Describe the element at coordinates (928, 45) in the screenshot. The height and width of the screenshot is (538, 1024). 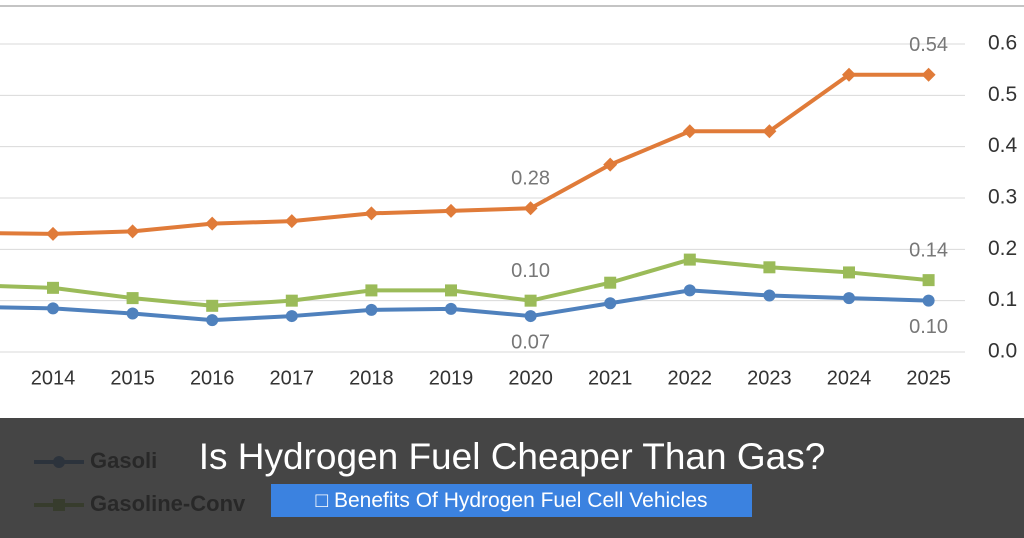
I see `data-label: 0.54` at that location.